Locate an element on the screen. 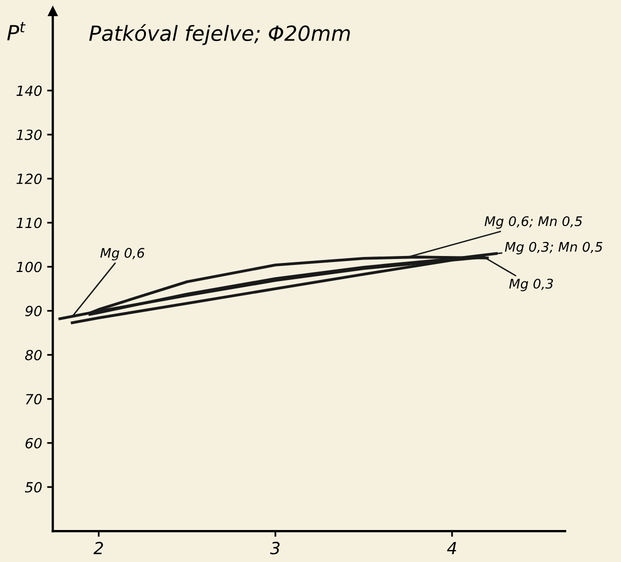 This screenshot has height=562, width=621. y-tick-label: 110 is located at coordinates (29, 223).